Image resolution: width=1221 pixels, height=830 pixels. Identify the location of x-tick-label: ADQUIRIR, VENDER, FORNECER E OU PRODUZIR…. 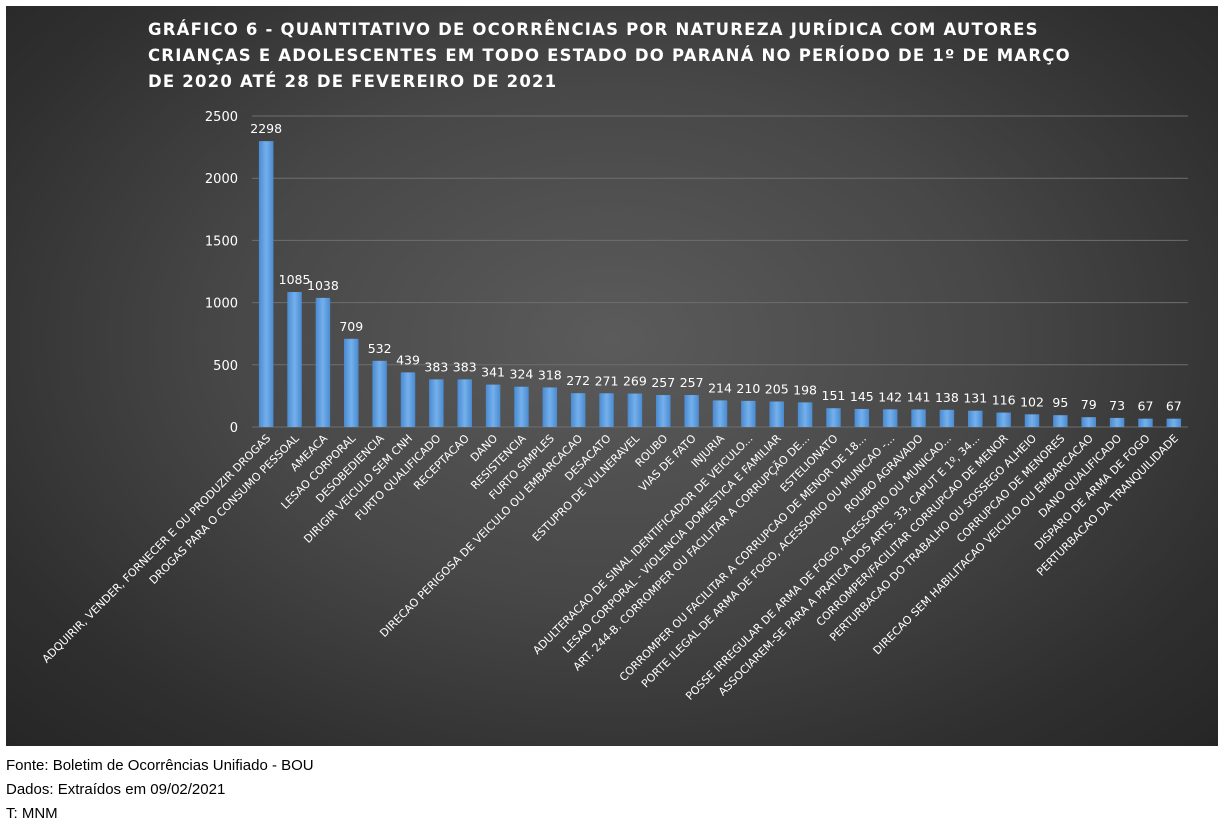
(157, 549).